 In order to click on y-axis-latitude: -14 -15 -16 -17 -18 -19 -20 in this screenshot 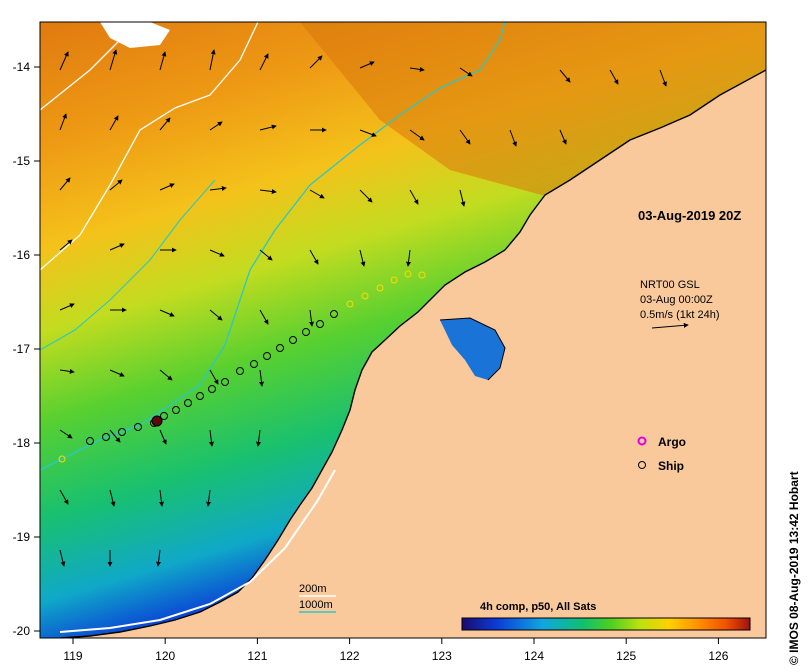, I will do `click(26, 349)`.